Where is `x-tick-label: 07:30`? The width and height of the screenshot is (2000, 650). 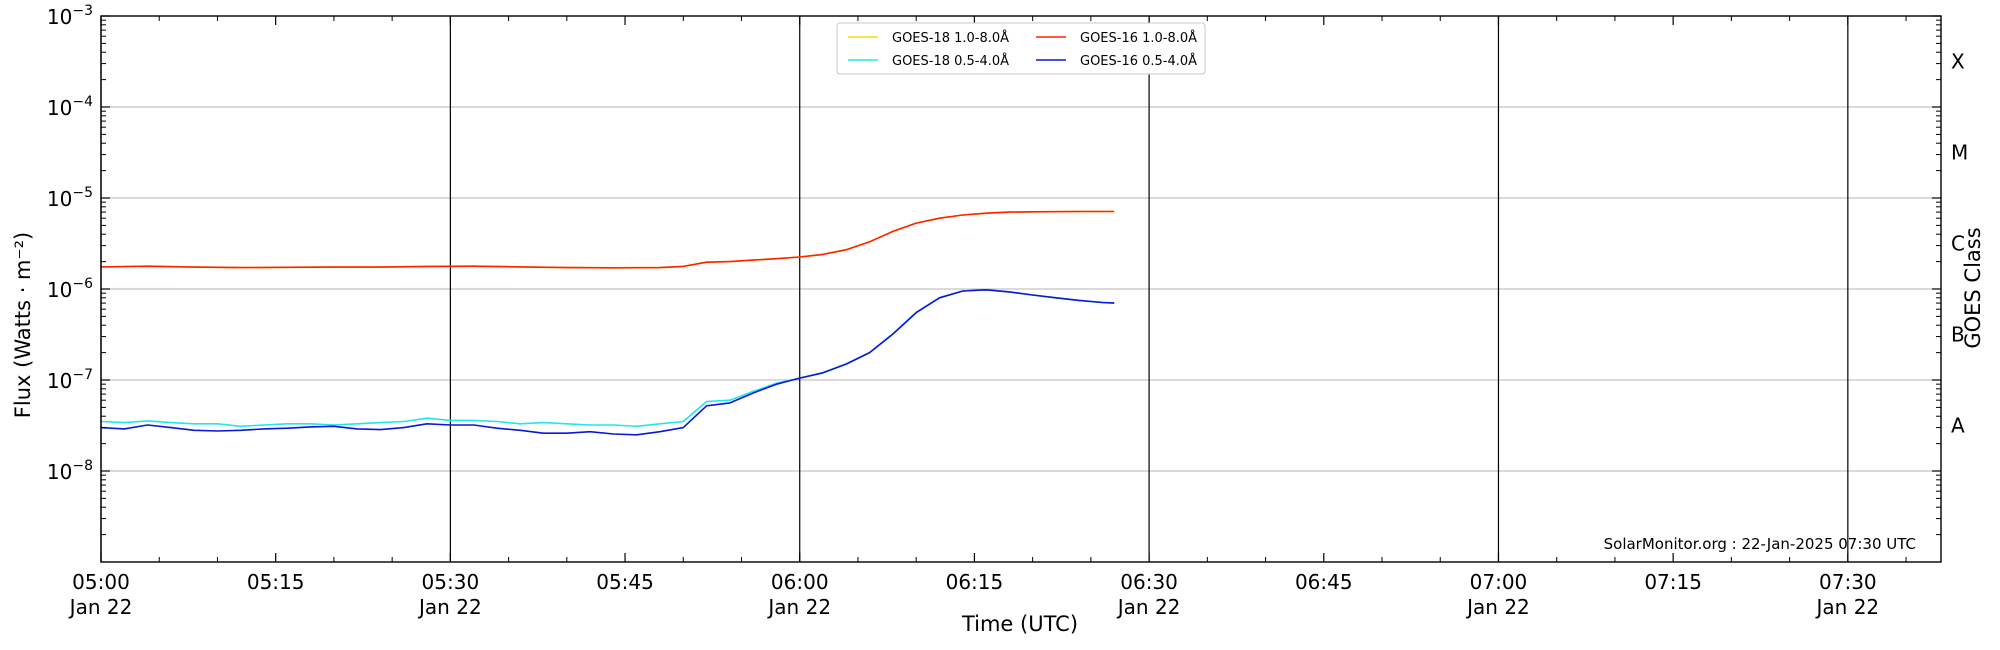 x-tick-label: 07:30 is located at coordinates (1848, 582).